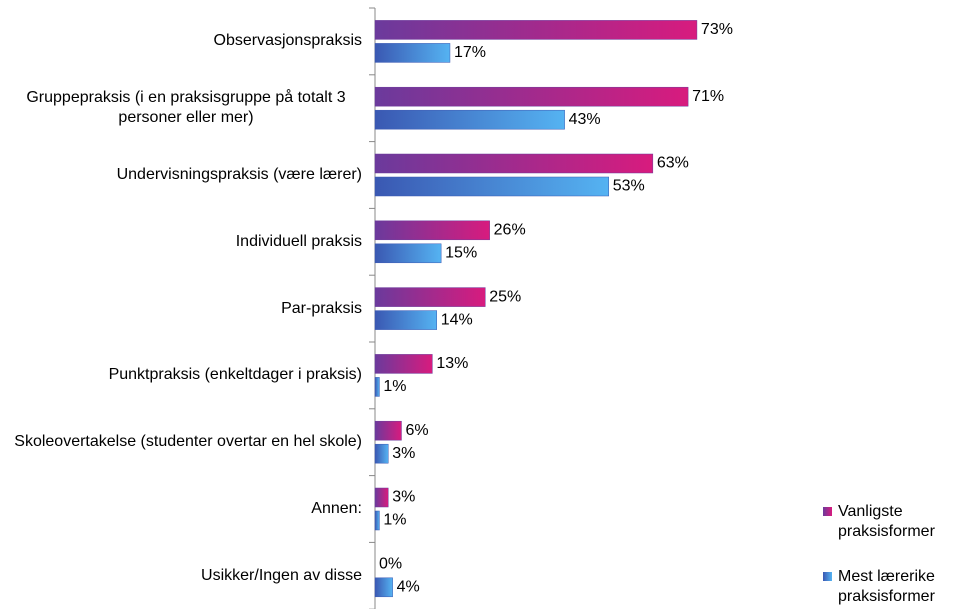  Describe the element at coordinates (390, 564) in the screenshot. I see `value-label: 0%` at that location.